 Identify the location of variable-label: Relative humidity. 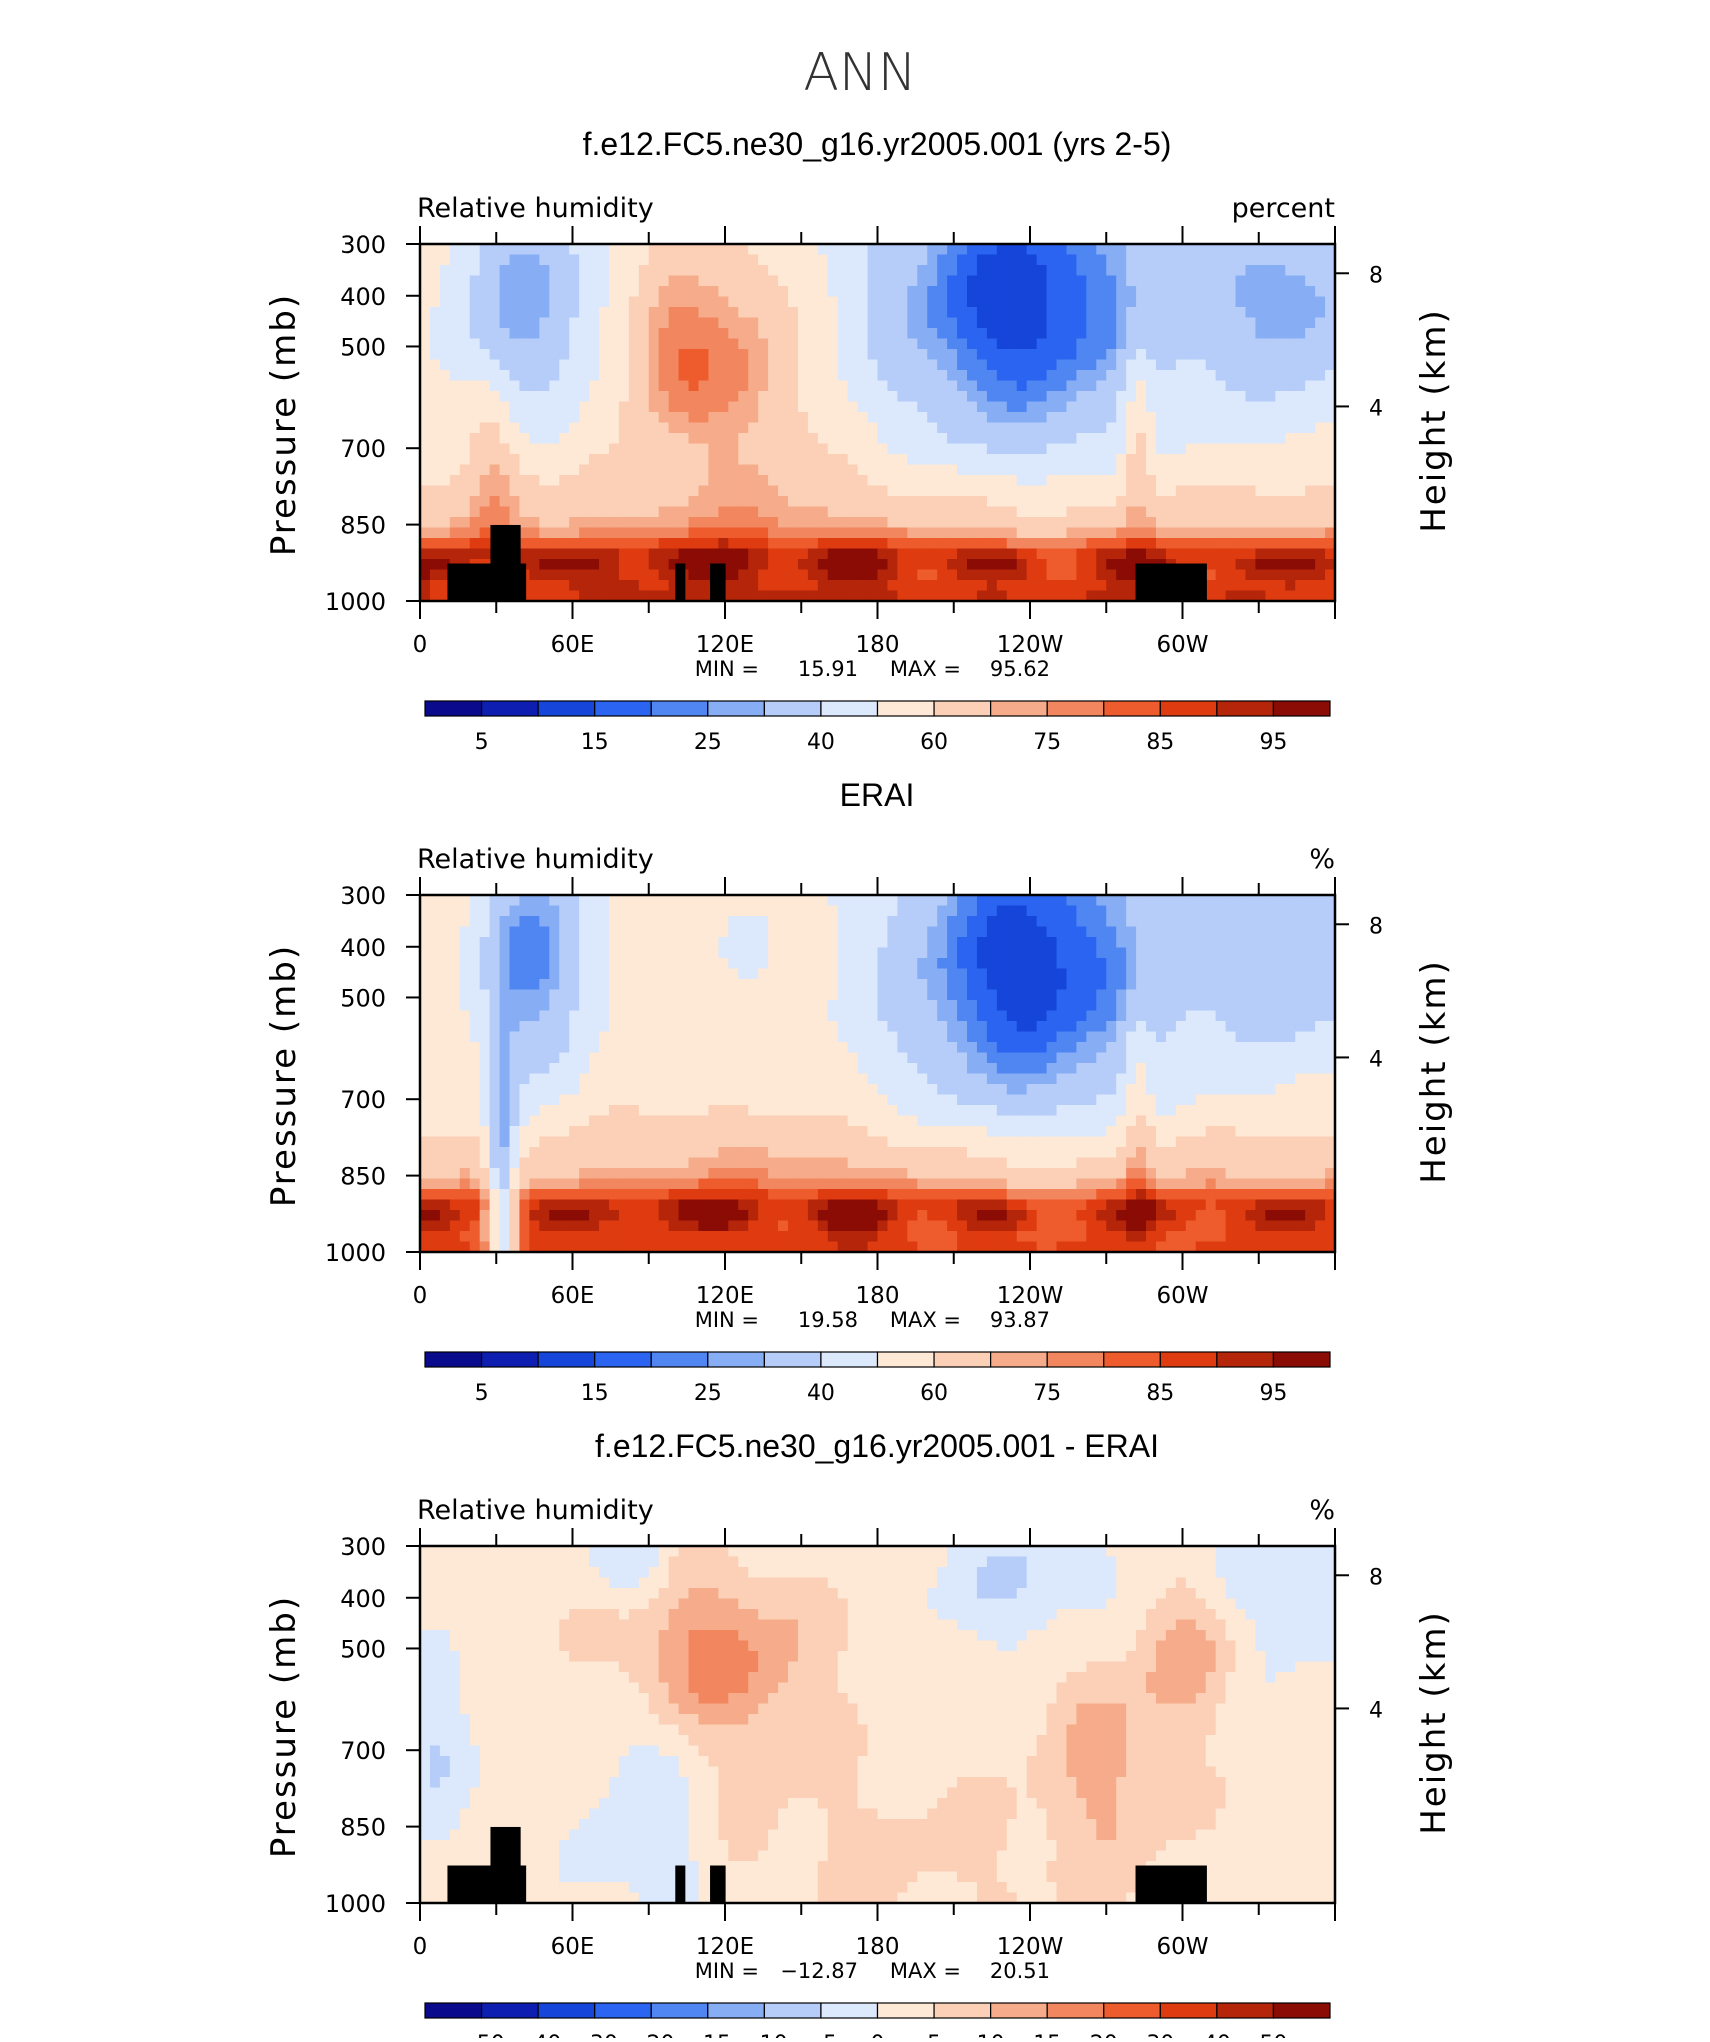
(535, 859).